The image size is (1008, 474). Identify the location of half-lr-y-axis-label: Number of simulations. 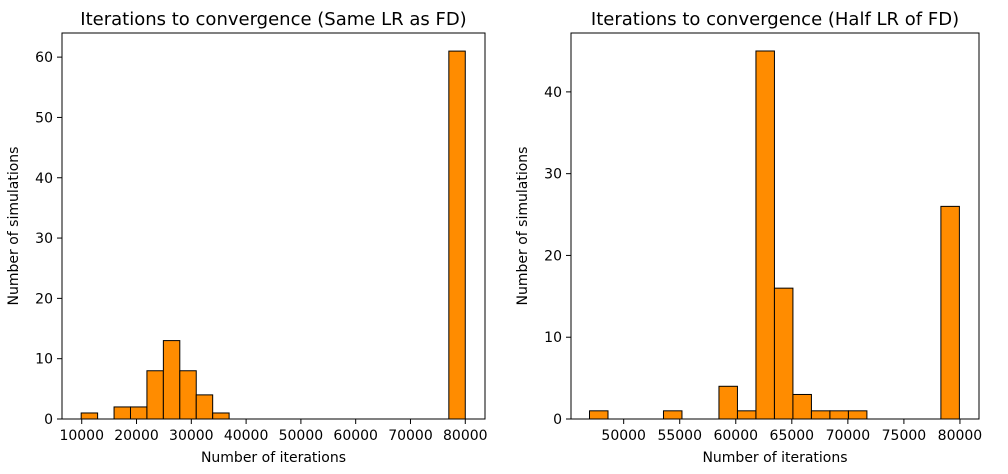
(523, 226).